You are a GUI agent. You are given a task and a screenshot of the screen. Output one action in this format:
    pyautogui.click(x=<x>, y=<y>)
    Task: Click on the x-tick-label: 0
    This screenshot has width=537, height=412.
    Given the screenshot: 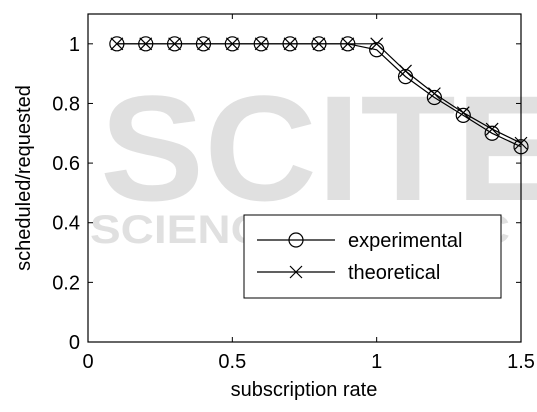 What is the action you would take?
    pyautogui.click(x=87, y=362)
    